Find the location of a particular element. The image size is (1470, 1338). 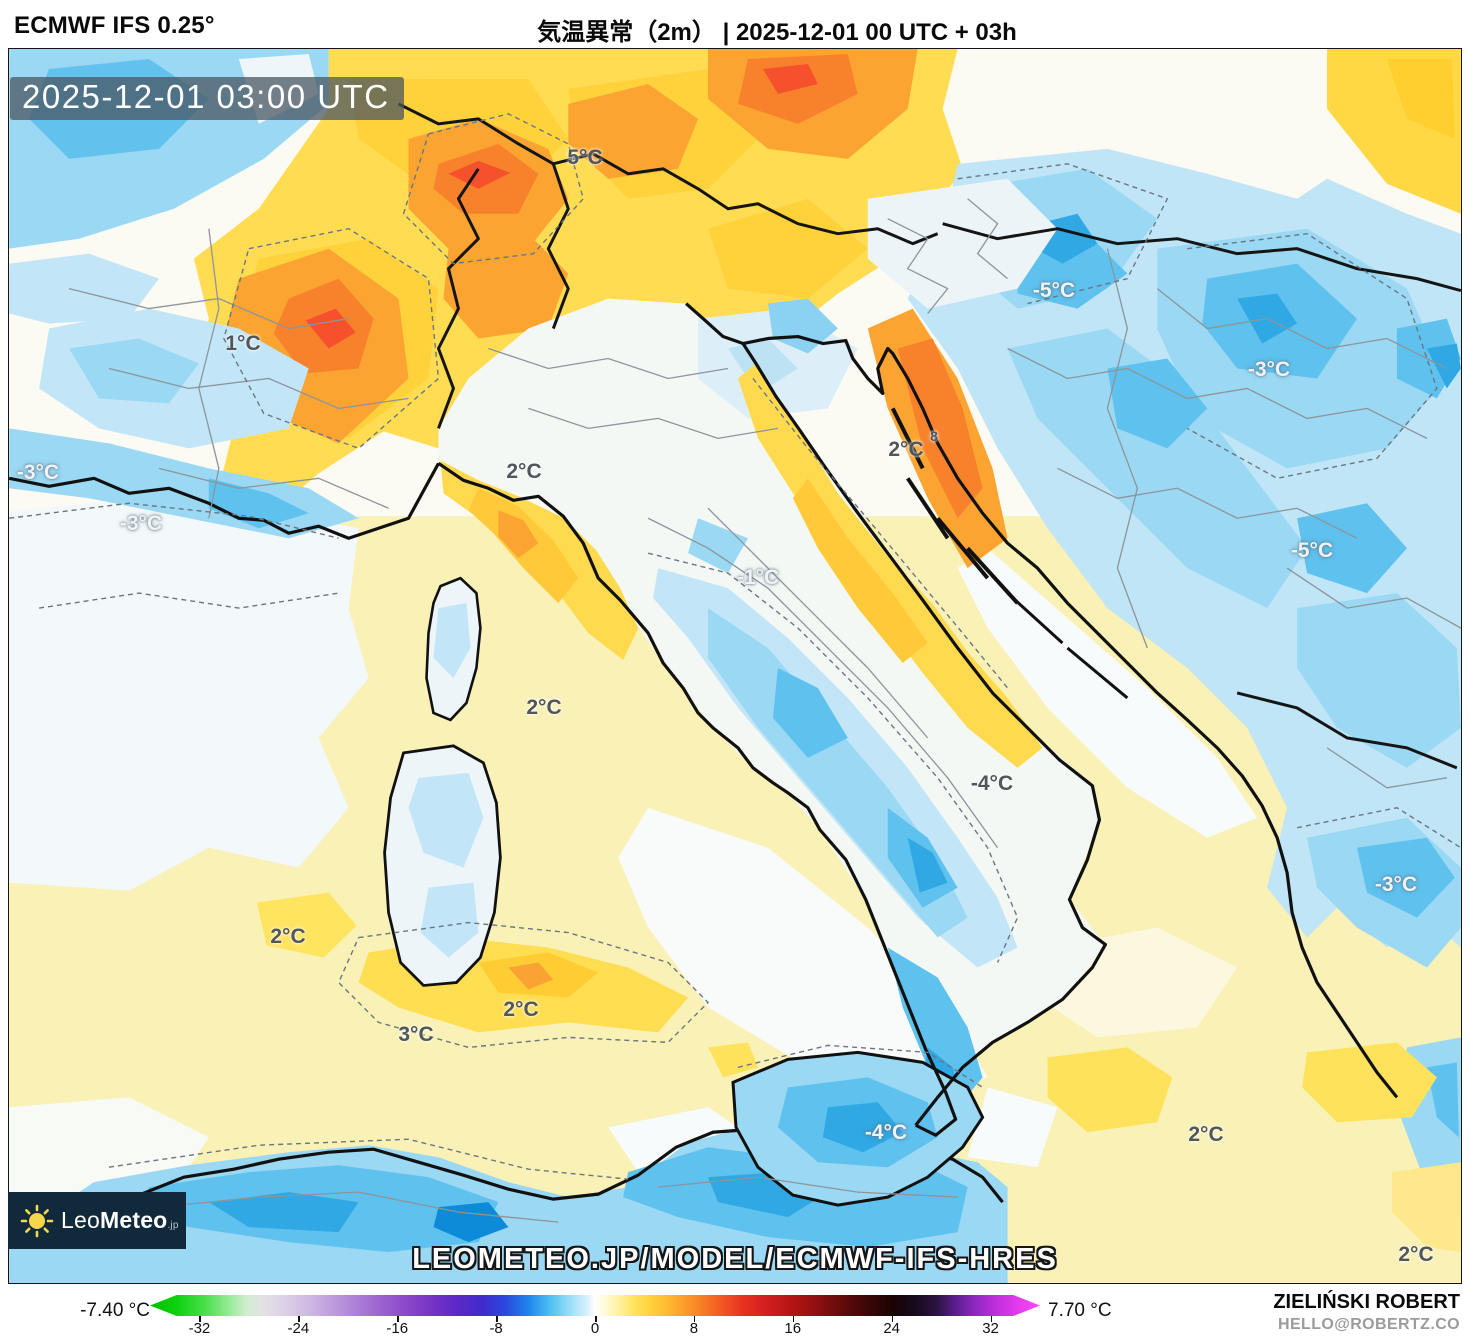

colorbar-max-value: 7.70 °C is located at coordinates (1080, 1310).